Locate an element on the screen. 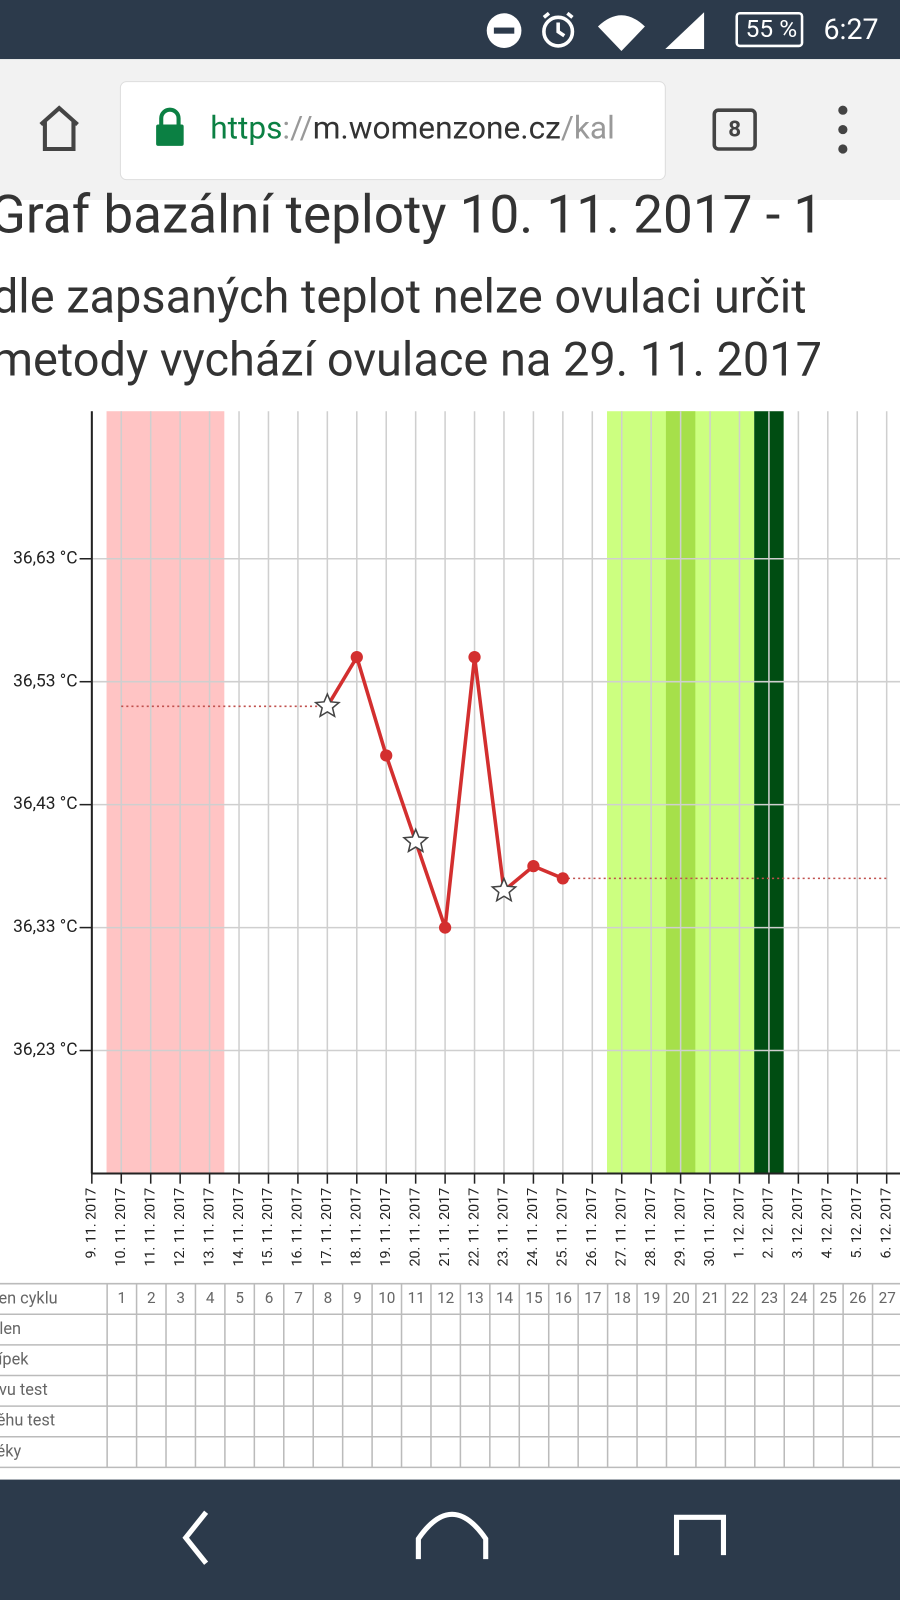 This screenshot has width=900, height=1600. cycle-day: 12 is located at coordinates (446, 1298).